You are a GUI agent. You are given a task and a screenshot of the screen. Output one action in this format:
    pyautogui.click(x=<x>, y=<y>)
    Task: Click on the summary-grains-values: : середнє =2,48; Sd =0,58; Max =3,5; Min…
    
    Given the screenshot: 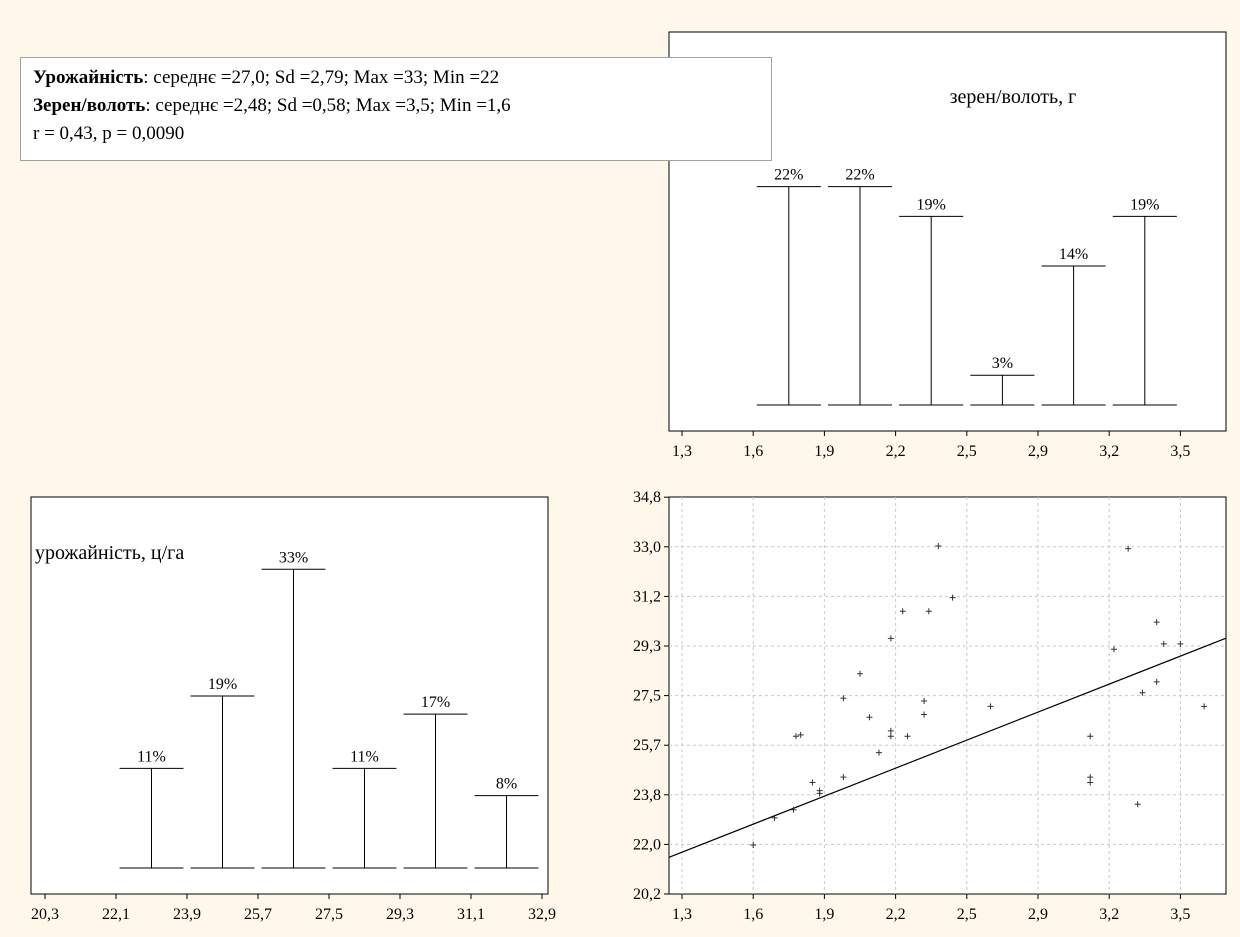 What is the action you would take?
    pyautogui.click(x=328, y=105)
    